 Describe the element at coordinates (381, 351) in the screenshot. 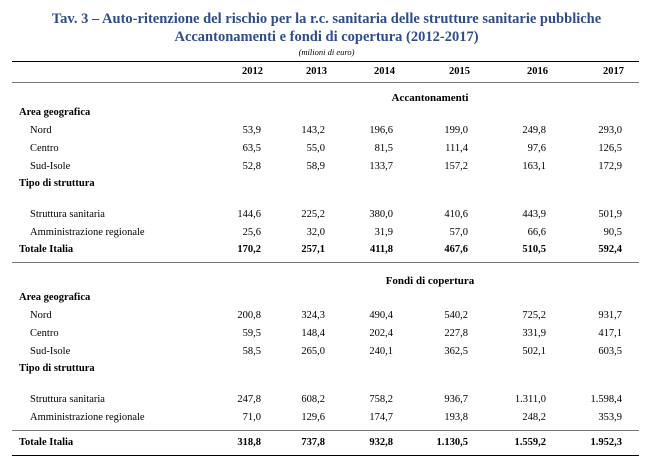

I see `table-cell: 240,1` at that location.